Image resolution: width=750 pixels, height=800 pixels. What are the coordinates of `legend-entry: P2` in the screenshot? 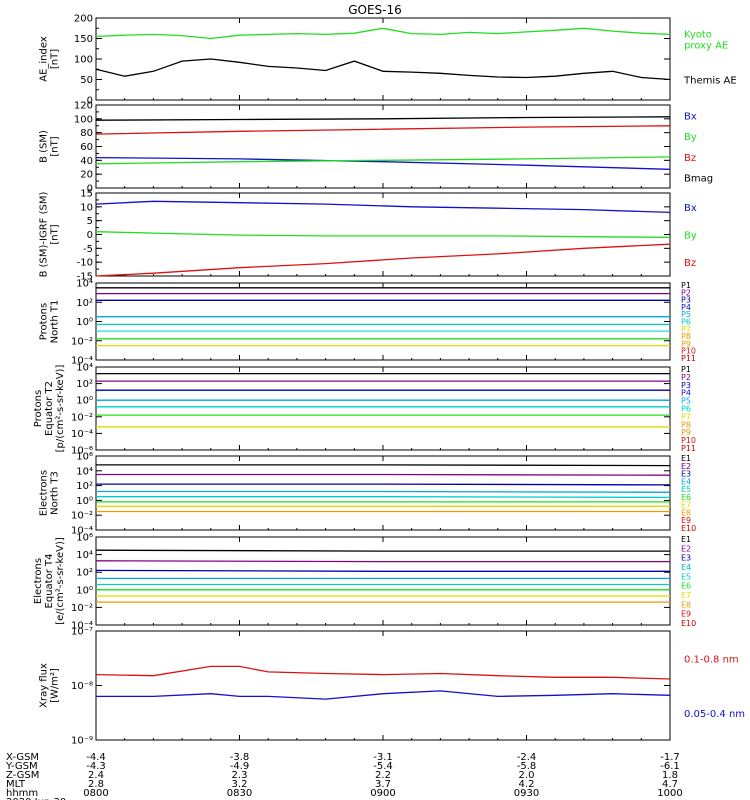 It's located at (686, 377).